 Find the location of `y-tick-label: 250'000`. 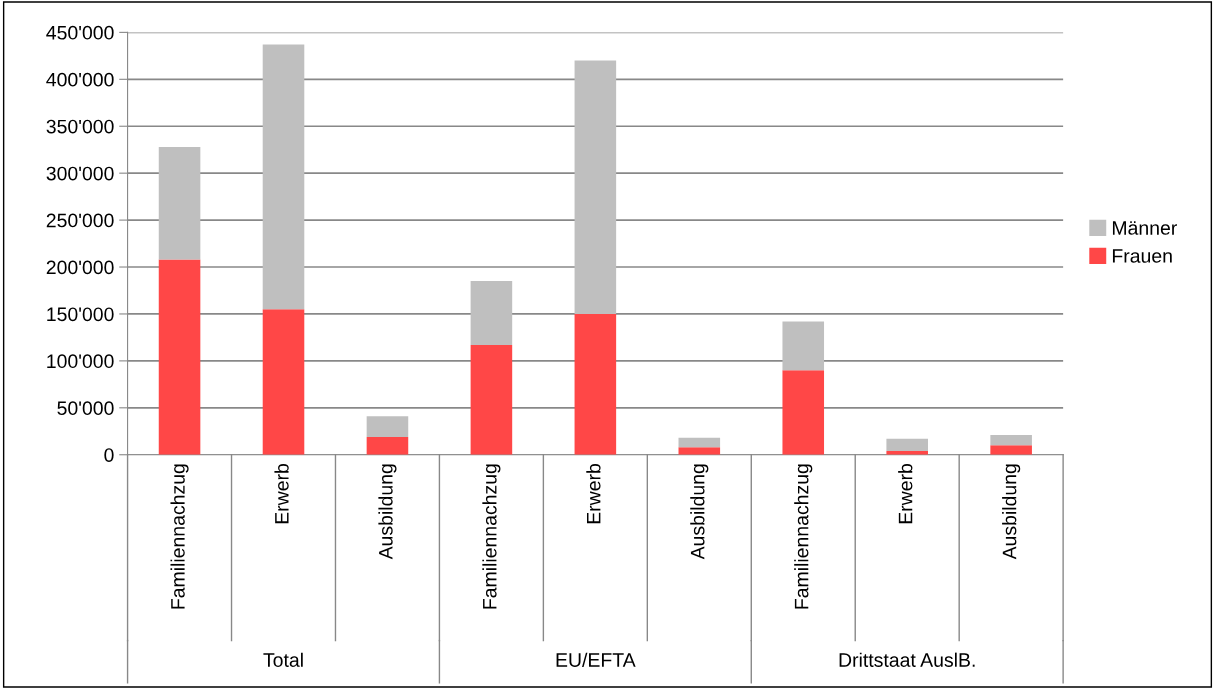

y-tick-label: 250'000 is located at coordinates (80, 220).